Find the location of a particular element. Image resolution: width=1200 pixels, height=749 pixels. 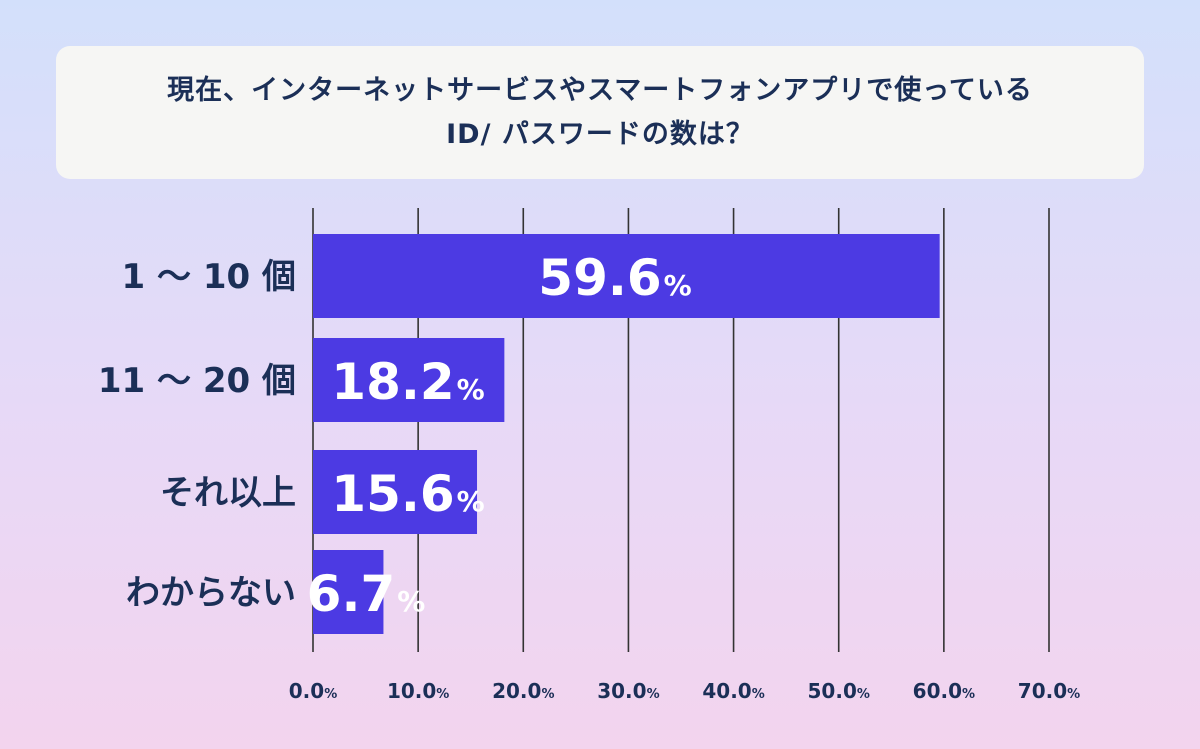

category-label: 1 〜 10 個 is located at coordinates (209, 277).